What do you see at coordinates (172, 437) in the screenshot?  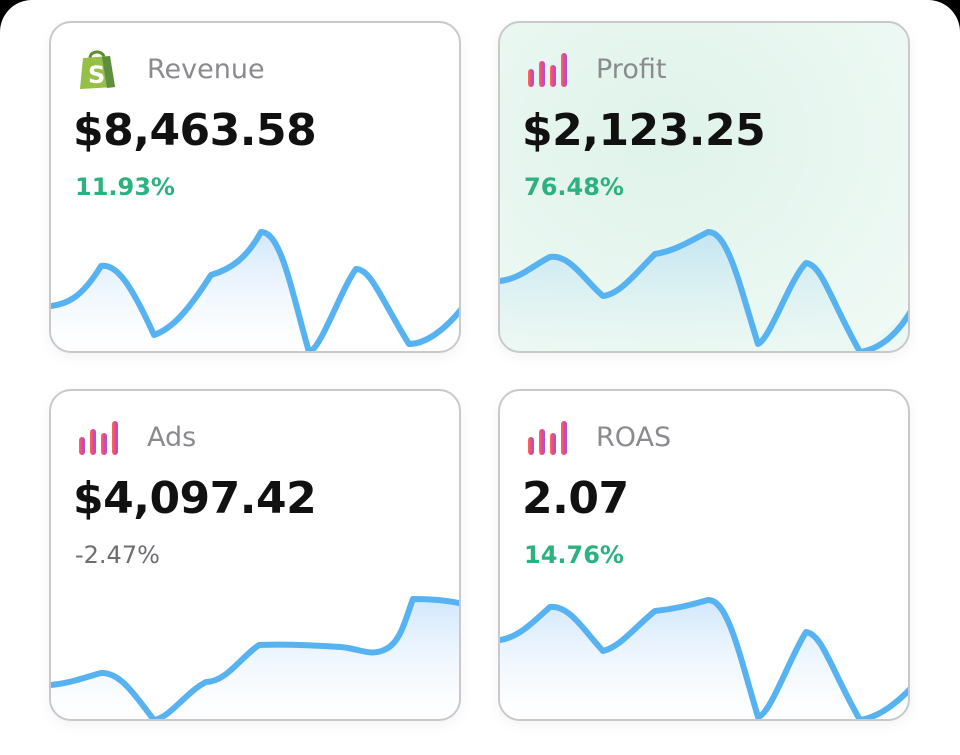 I see `card-label: Ads` at bounding box center [172, 437].